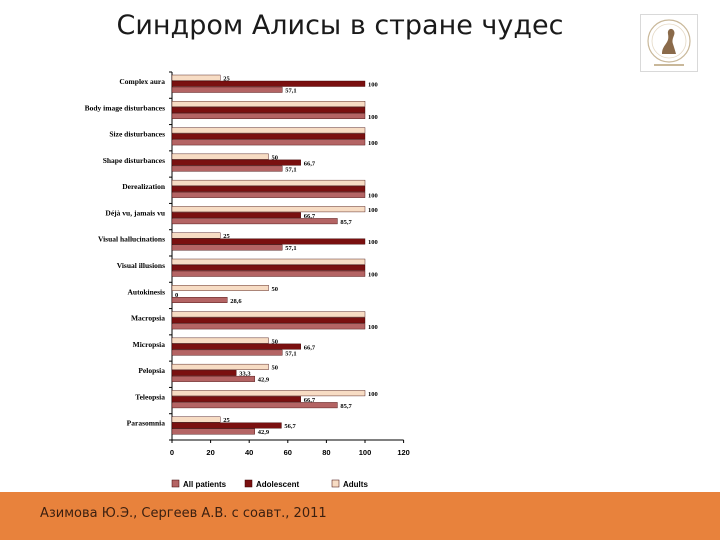  I want to click on x-tick-label: 80, so click(326, 452).